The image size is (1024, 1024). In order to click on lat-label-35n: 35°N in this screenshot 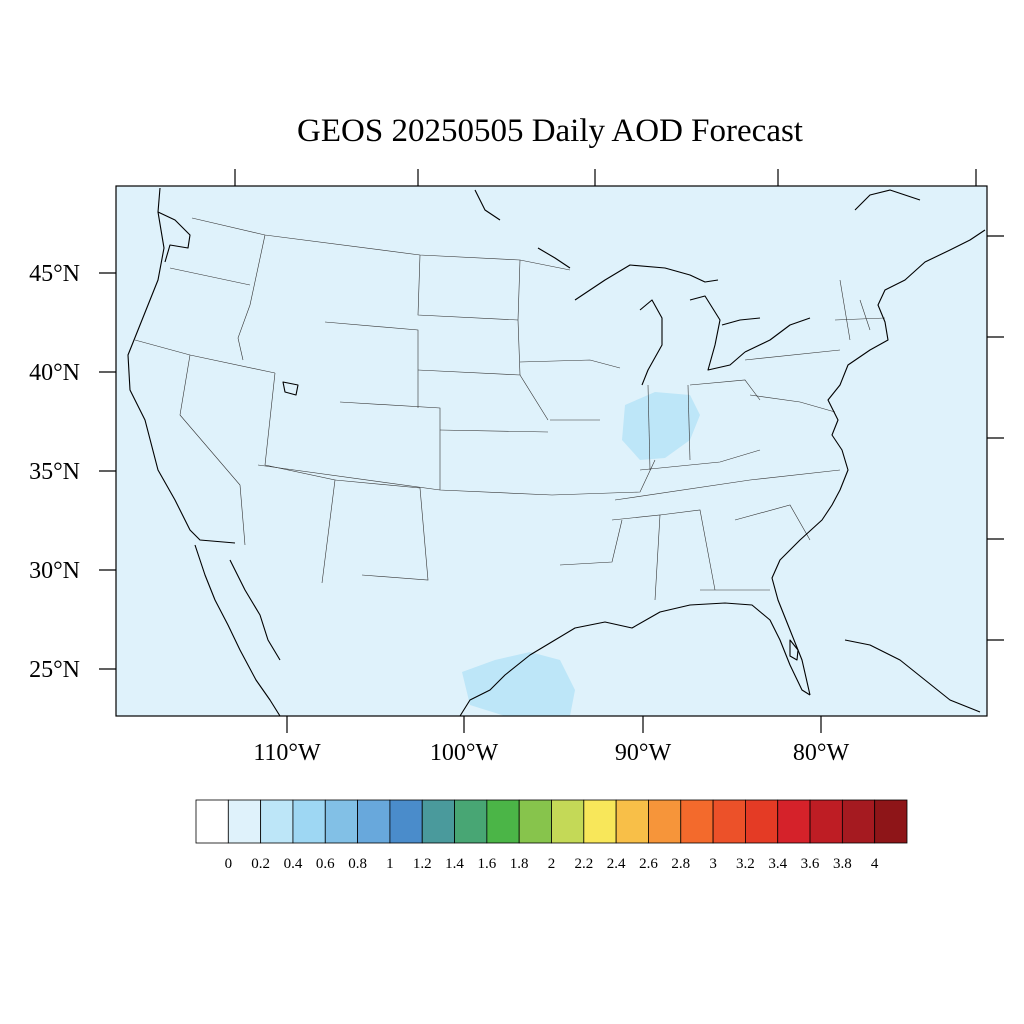, I will do `click(54, 472)`.